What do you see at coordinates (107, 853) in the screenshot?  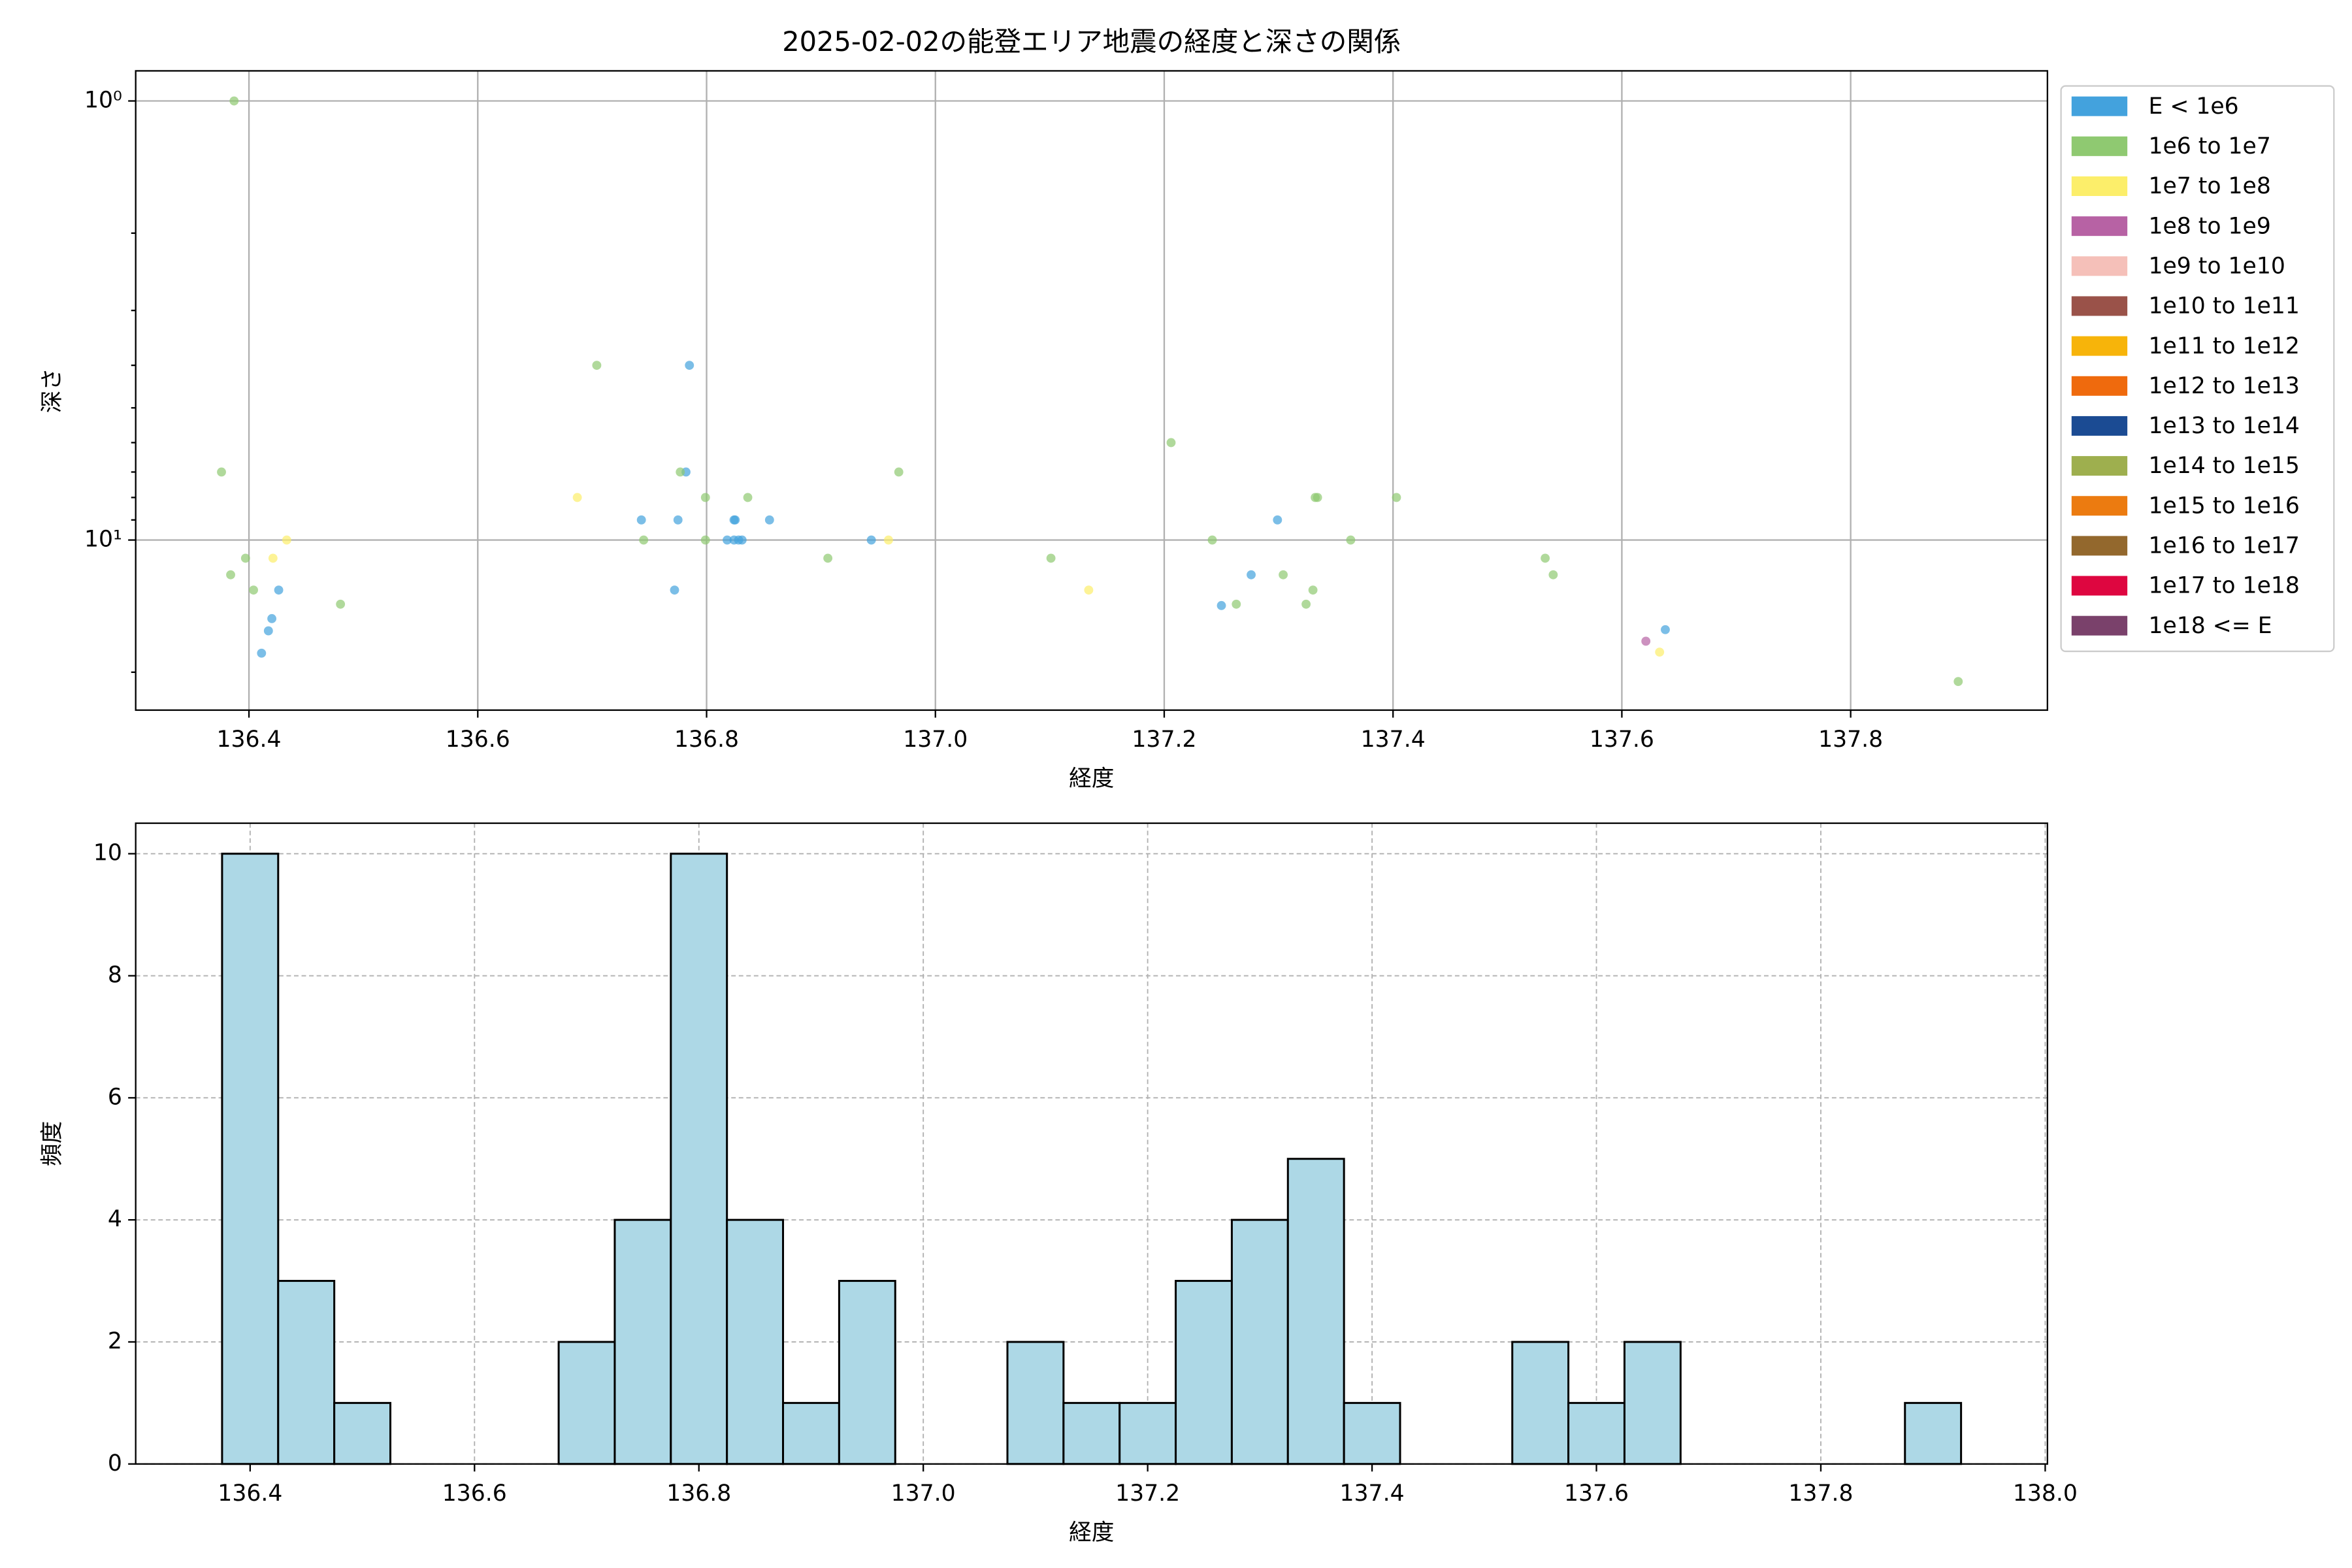 I see `y-tick-label: 10` at bounding box center [107, 853].